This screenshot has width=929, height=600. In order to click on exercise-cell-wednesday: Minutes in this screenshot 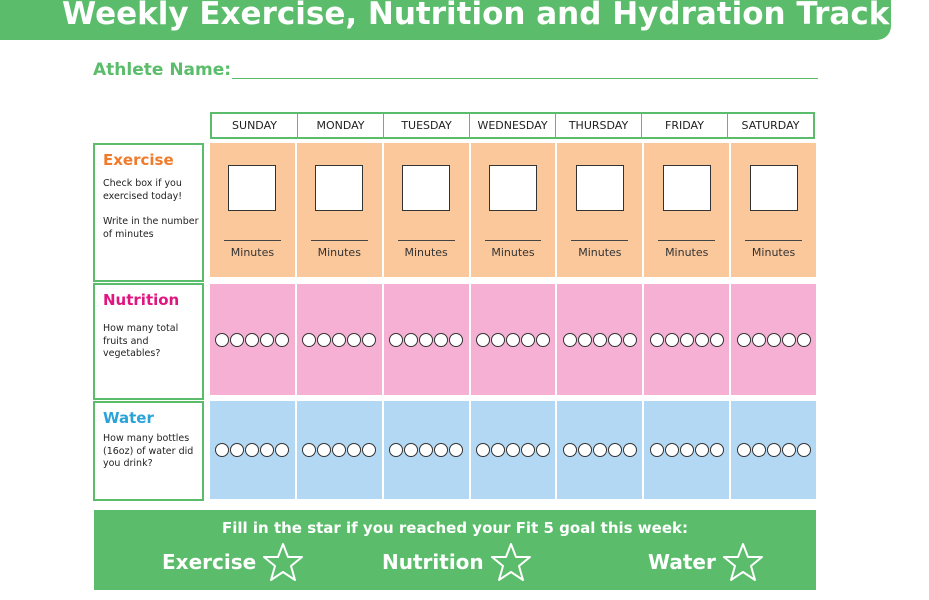, I will do `click(514, 210)`.